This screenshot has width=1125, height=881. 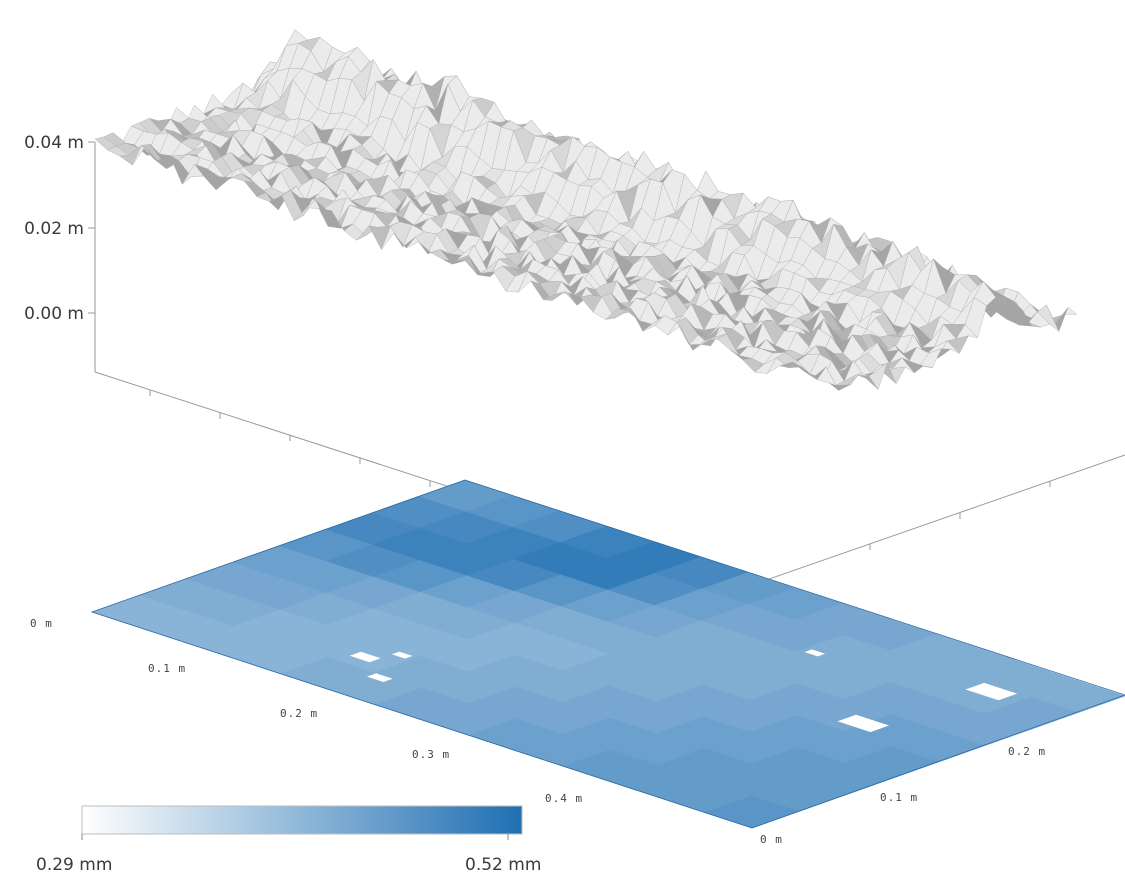 What do you see at coordinates (431, 754) in the screenshot?
I see `x-tick-label: 0.3 m` at bounding box center [431, 754].